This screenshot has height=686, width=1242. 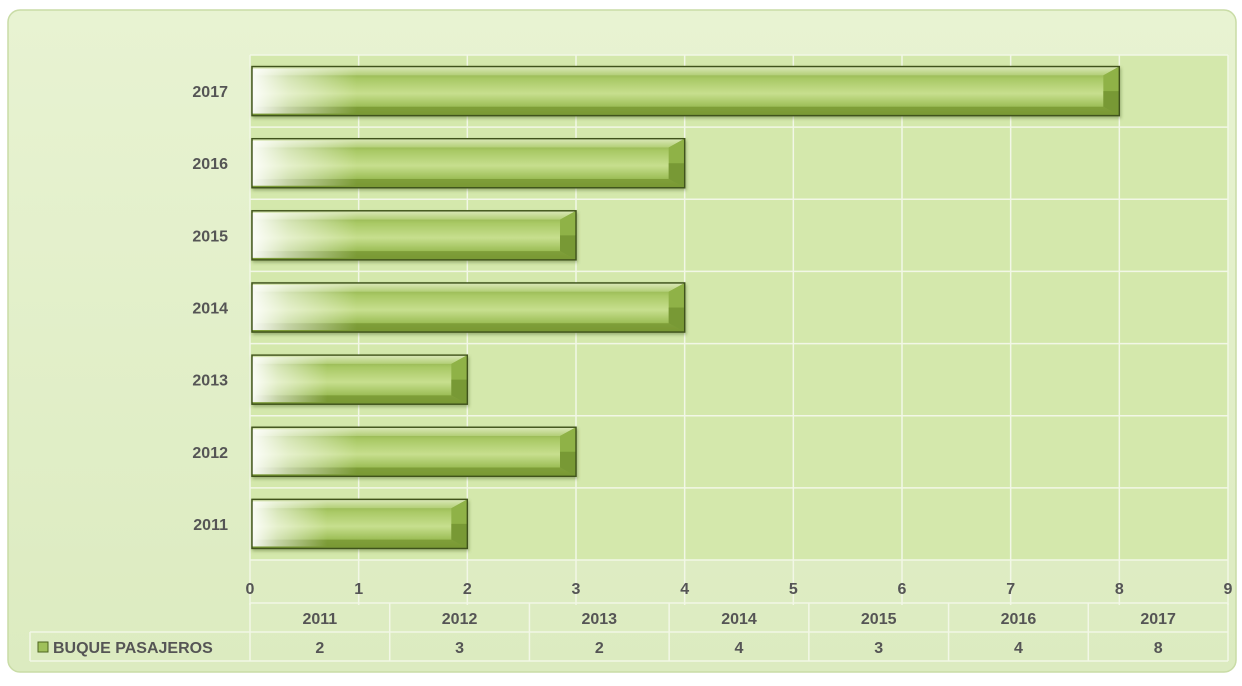 I want to click on x-tick-label: 6, so click(x=902, y=589).